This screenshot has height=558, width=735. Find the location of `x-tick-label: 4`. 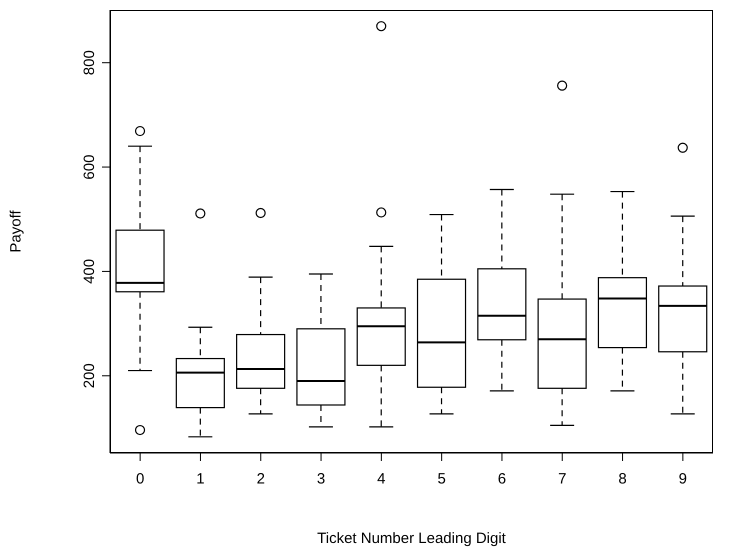

x-tick-label: 4 is located at coordinates (381, 479).